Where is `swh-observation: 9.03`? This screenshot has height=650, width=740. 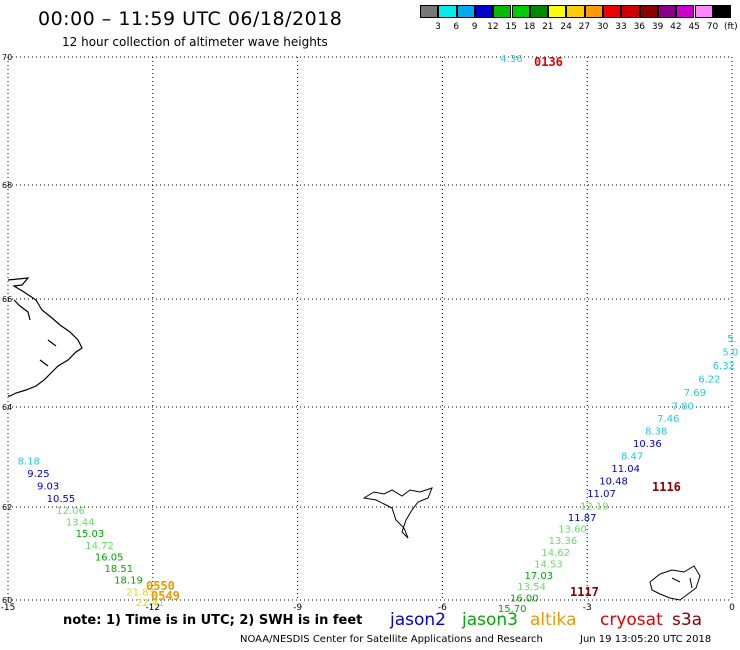
swh-observation: 9.03 is located at coordinates (48, 487).